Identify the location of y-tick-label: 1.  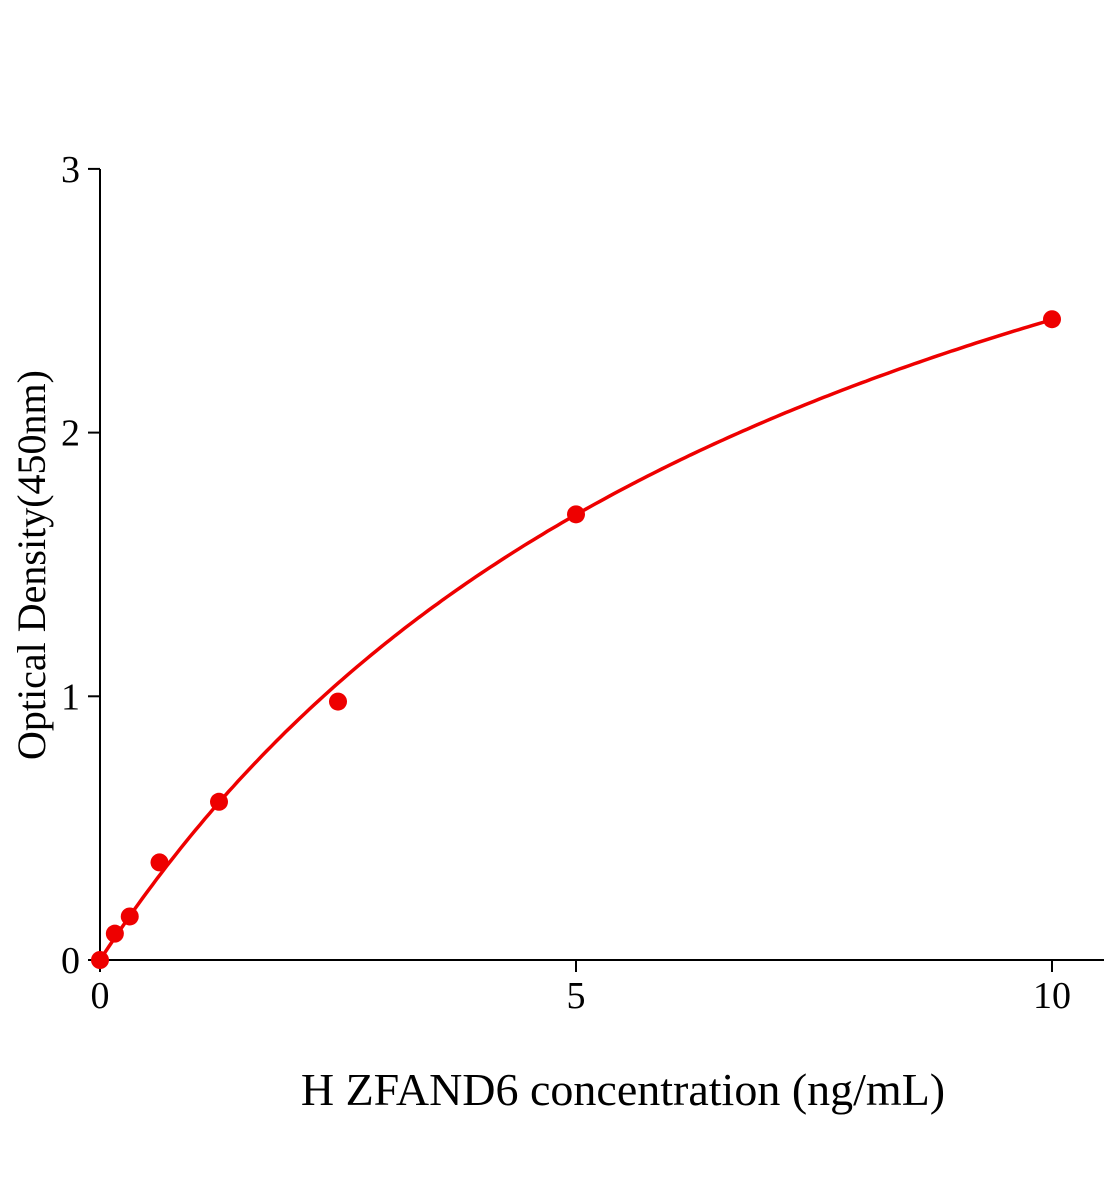
(70, 697).